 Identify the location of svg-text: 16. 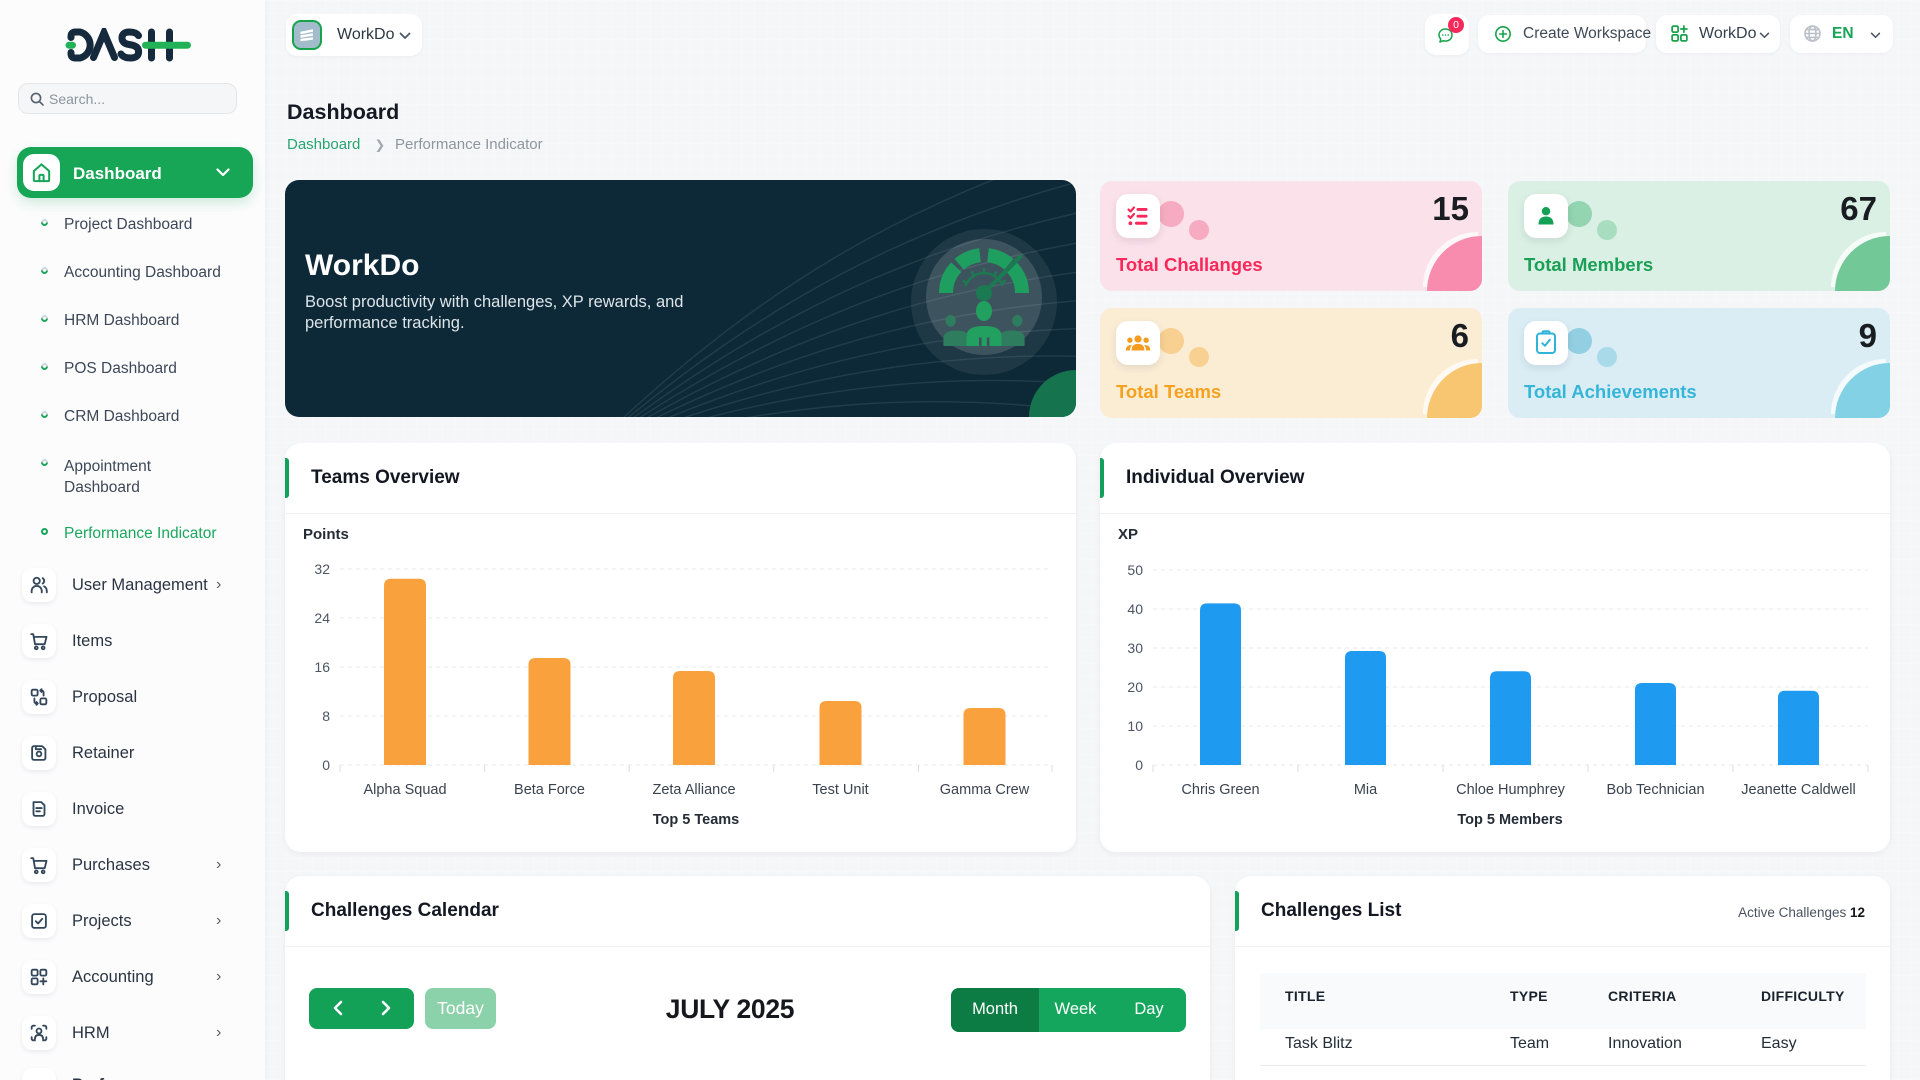
(322, 667).